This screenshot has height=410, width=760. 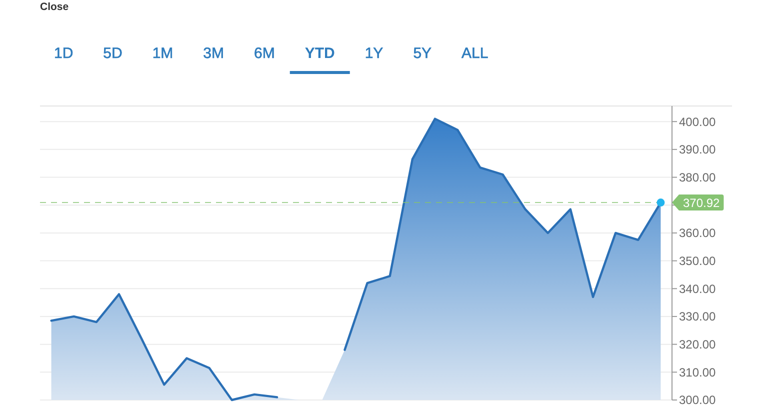 I want to click on text: 3M, so click(x=213, y=53).